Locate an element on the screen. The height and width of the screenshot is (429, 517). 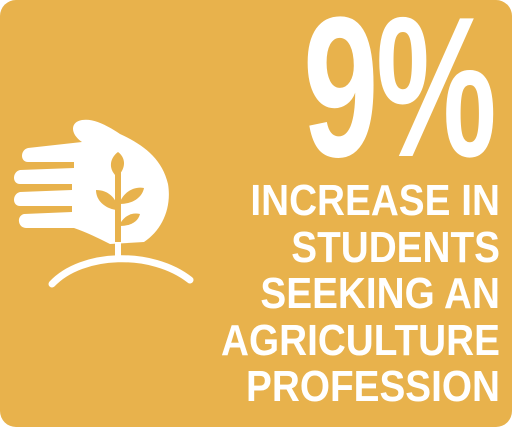
caption-line: INCREASE IN is located at coordinates (375, 200).